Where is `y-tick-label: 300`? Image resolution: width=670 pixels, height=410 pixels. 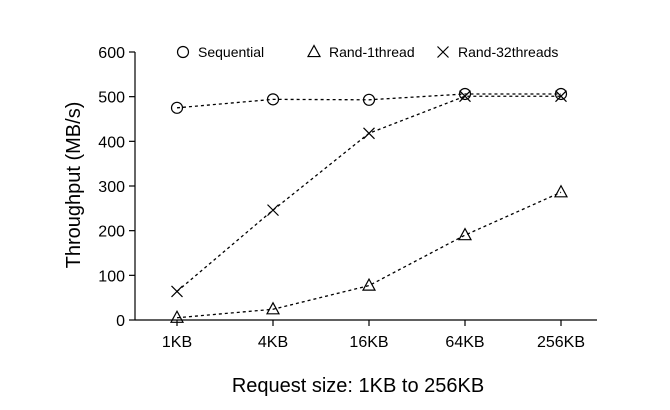
y-tick-label: 300 is located at coordinates (111, 187).